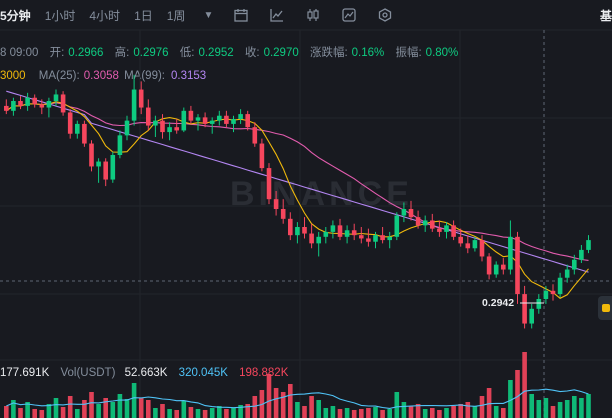 Image resolution: width=612 pixels, height=418 pixels. Describe the element at coordinates (88, 373) in the screenshot. I see `volume-label: Vol(USDT)` at that location.